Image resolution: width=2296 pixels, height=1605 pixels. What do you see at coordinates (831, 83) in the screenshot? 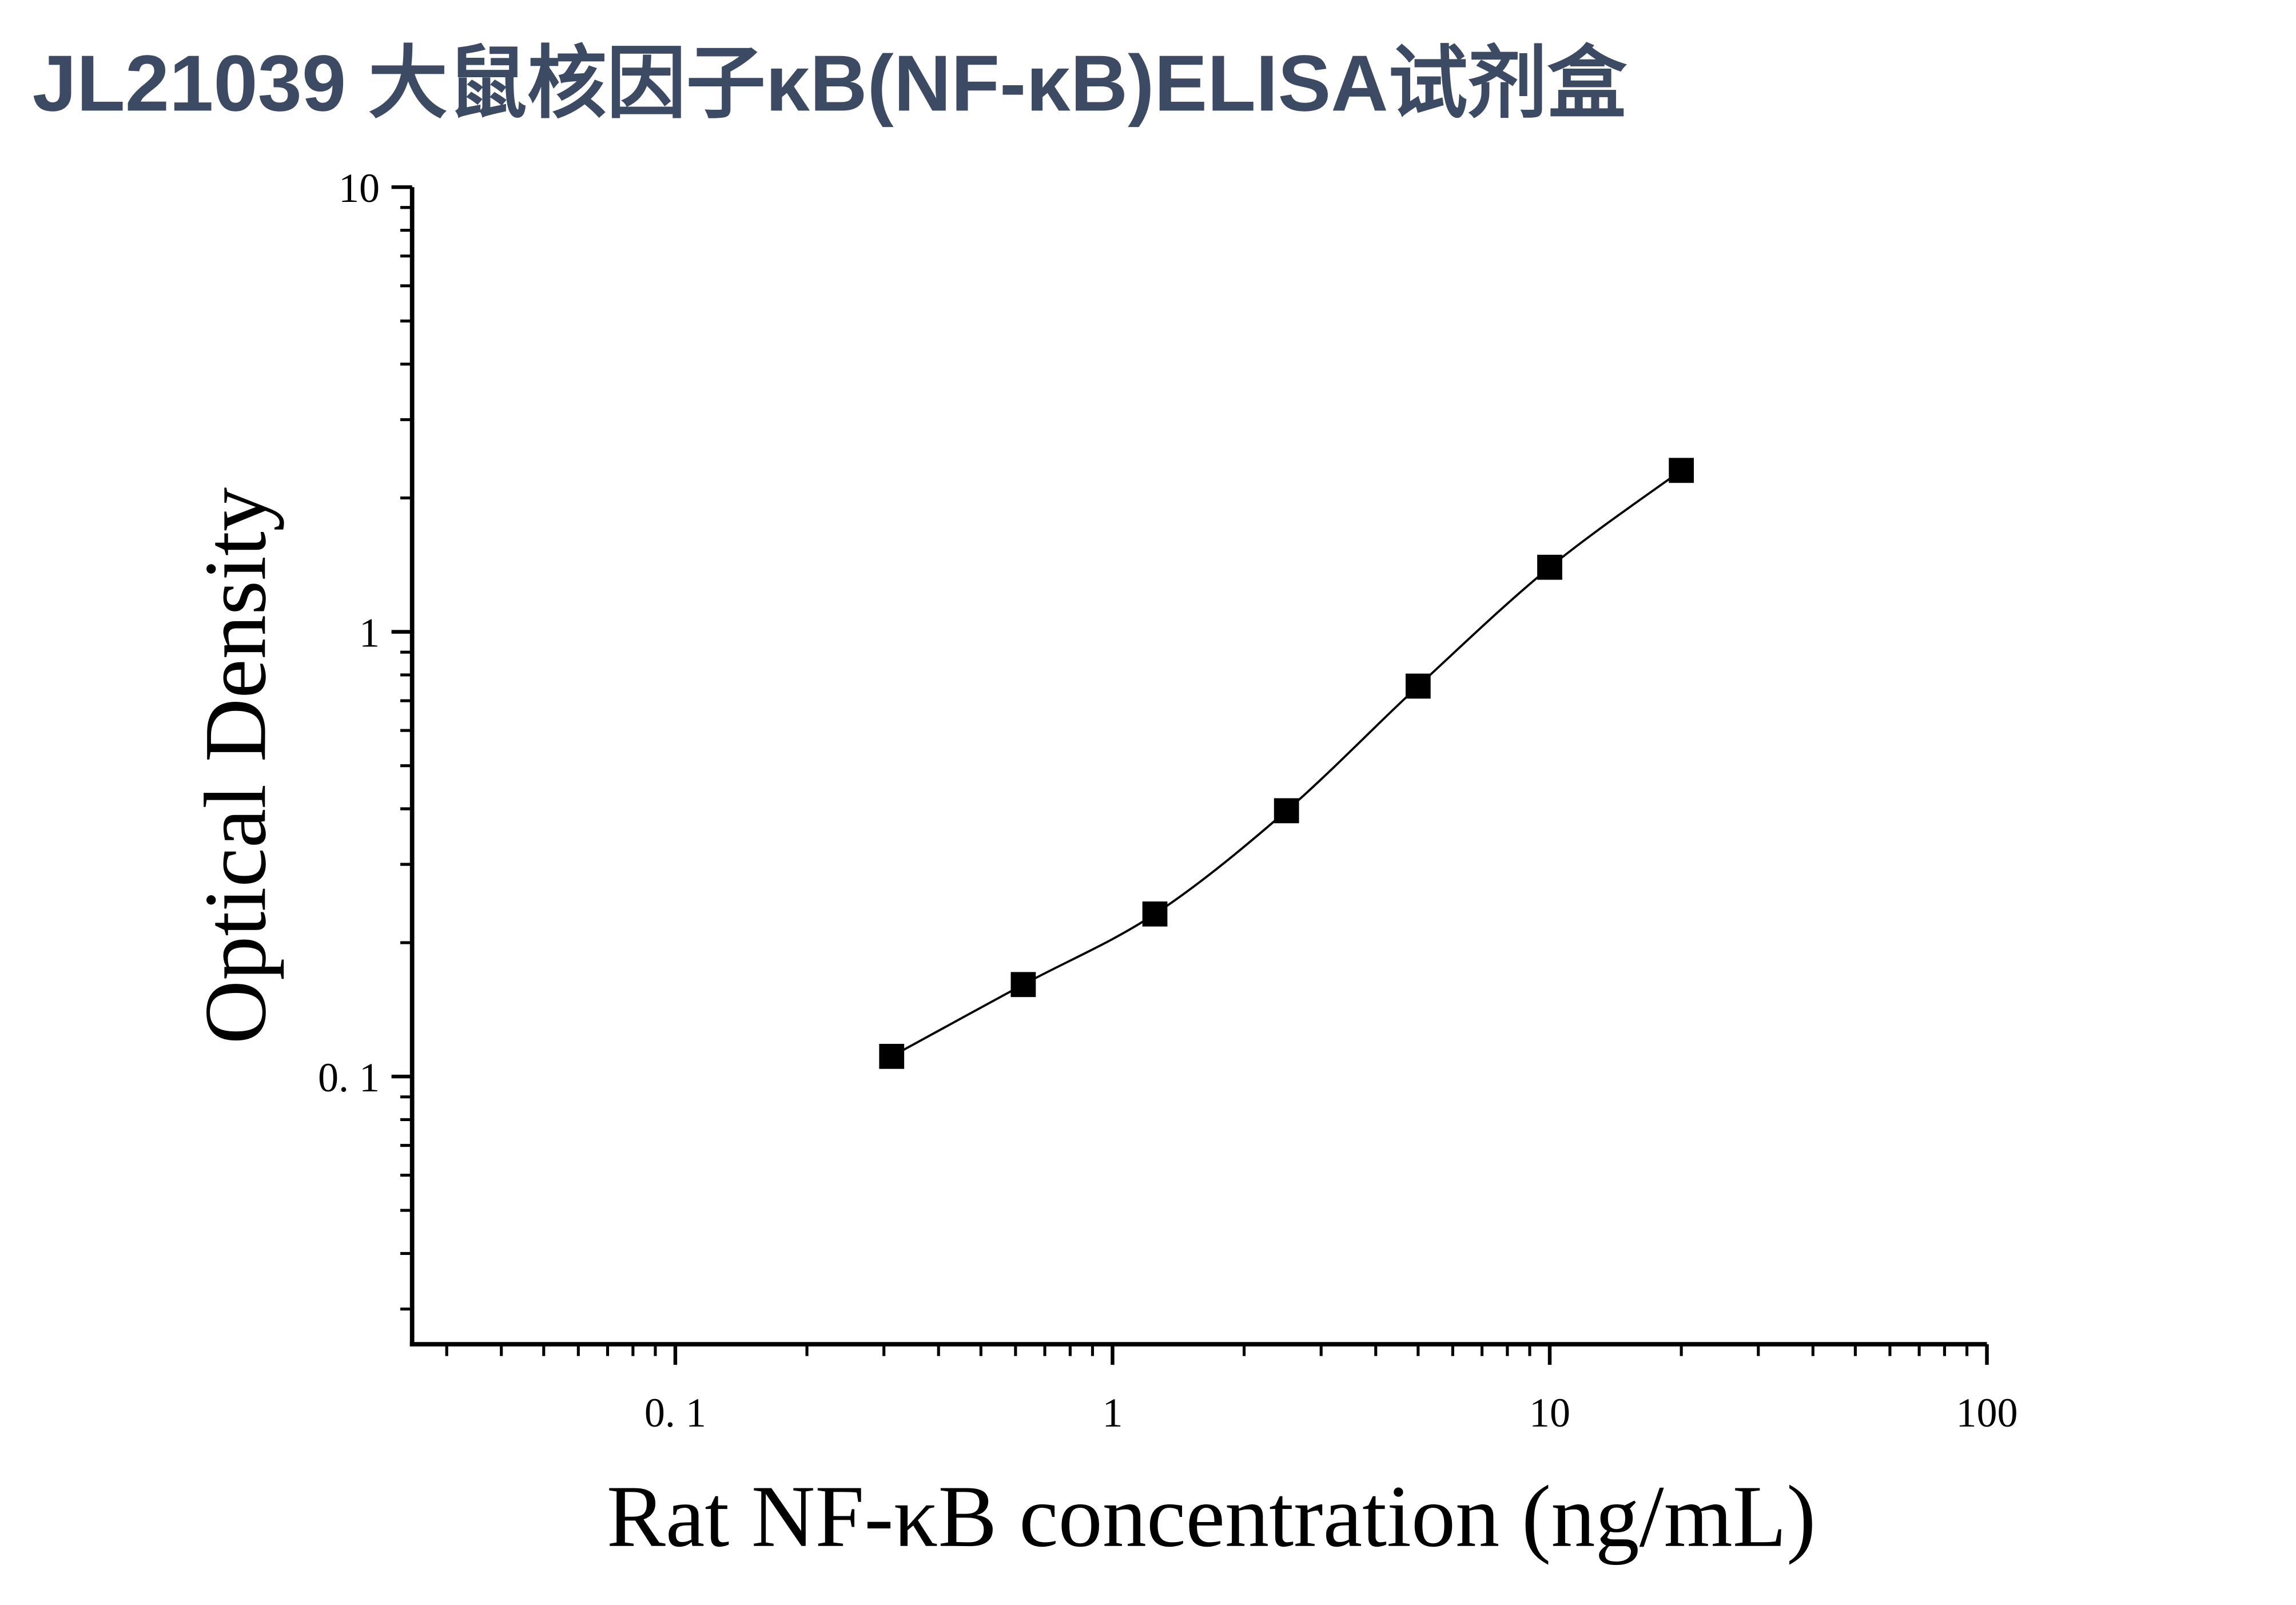
I see `chart-title: JL21039 大鼠核因子κB(NF-κB)ELISA试剂盒` at bounding box center [831, 83].